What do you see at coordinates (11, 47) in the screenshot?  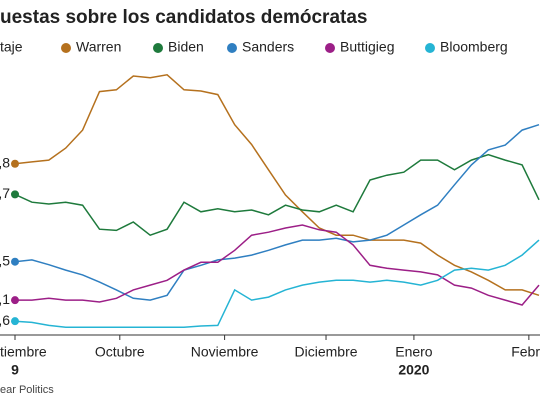 I see `legend-title: taje` at bounding box center [11, 47].